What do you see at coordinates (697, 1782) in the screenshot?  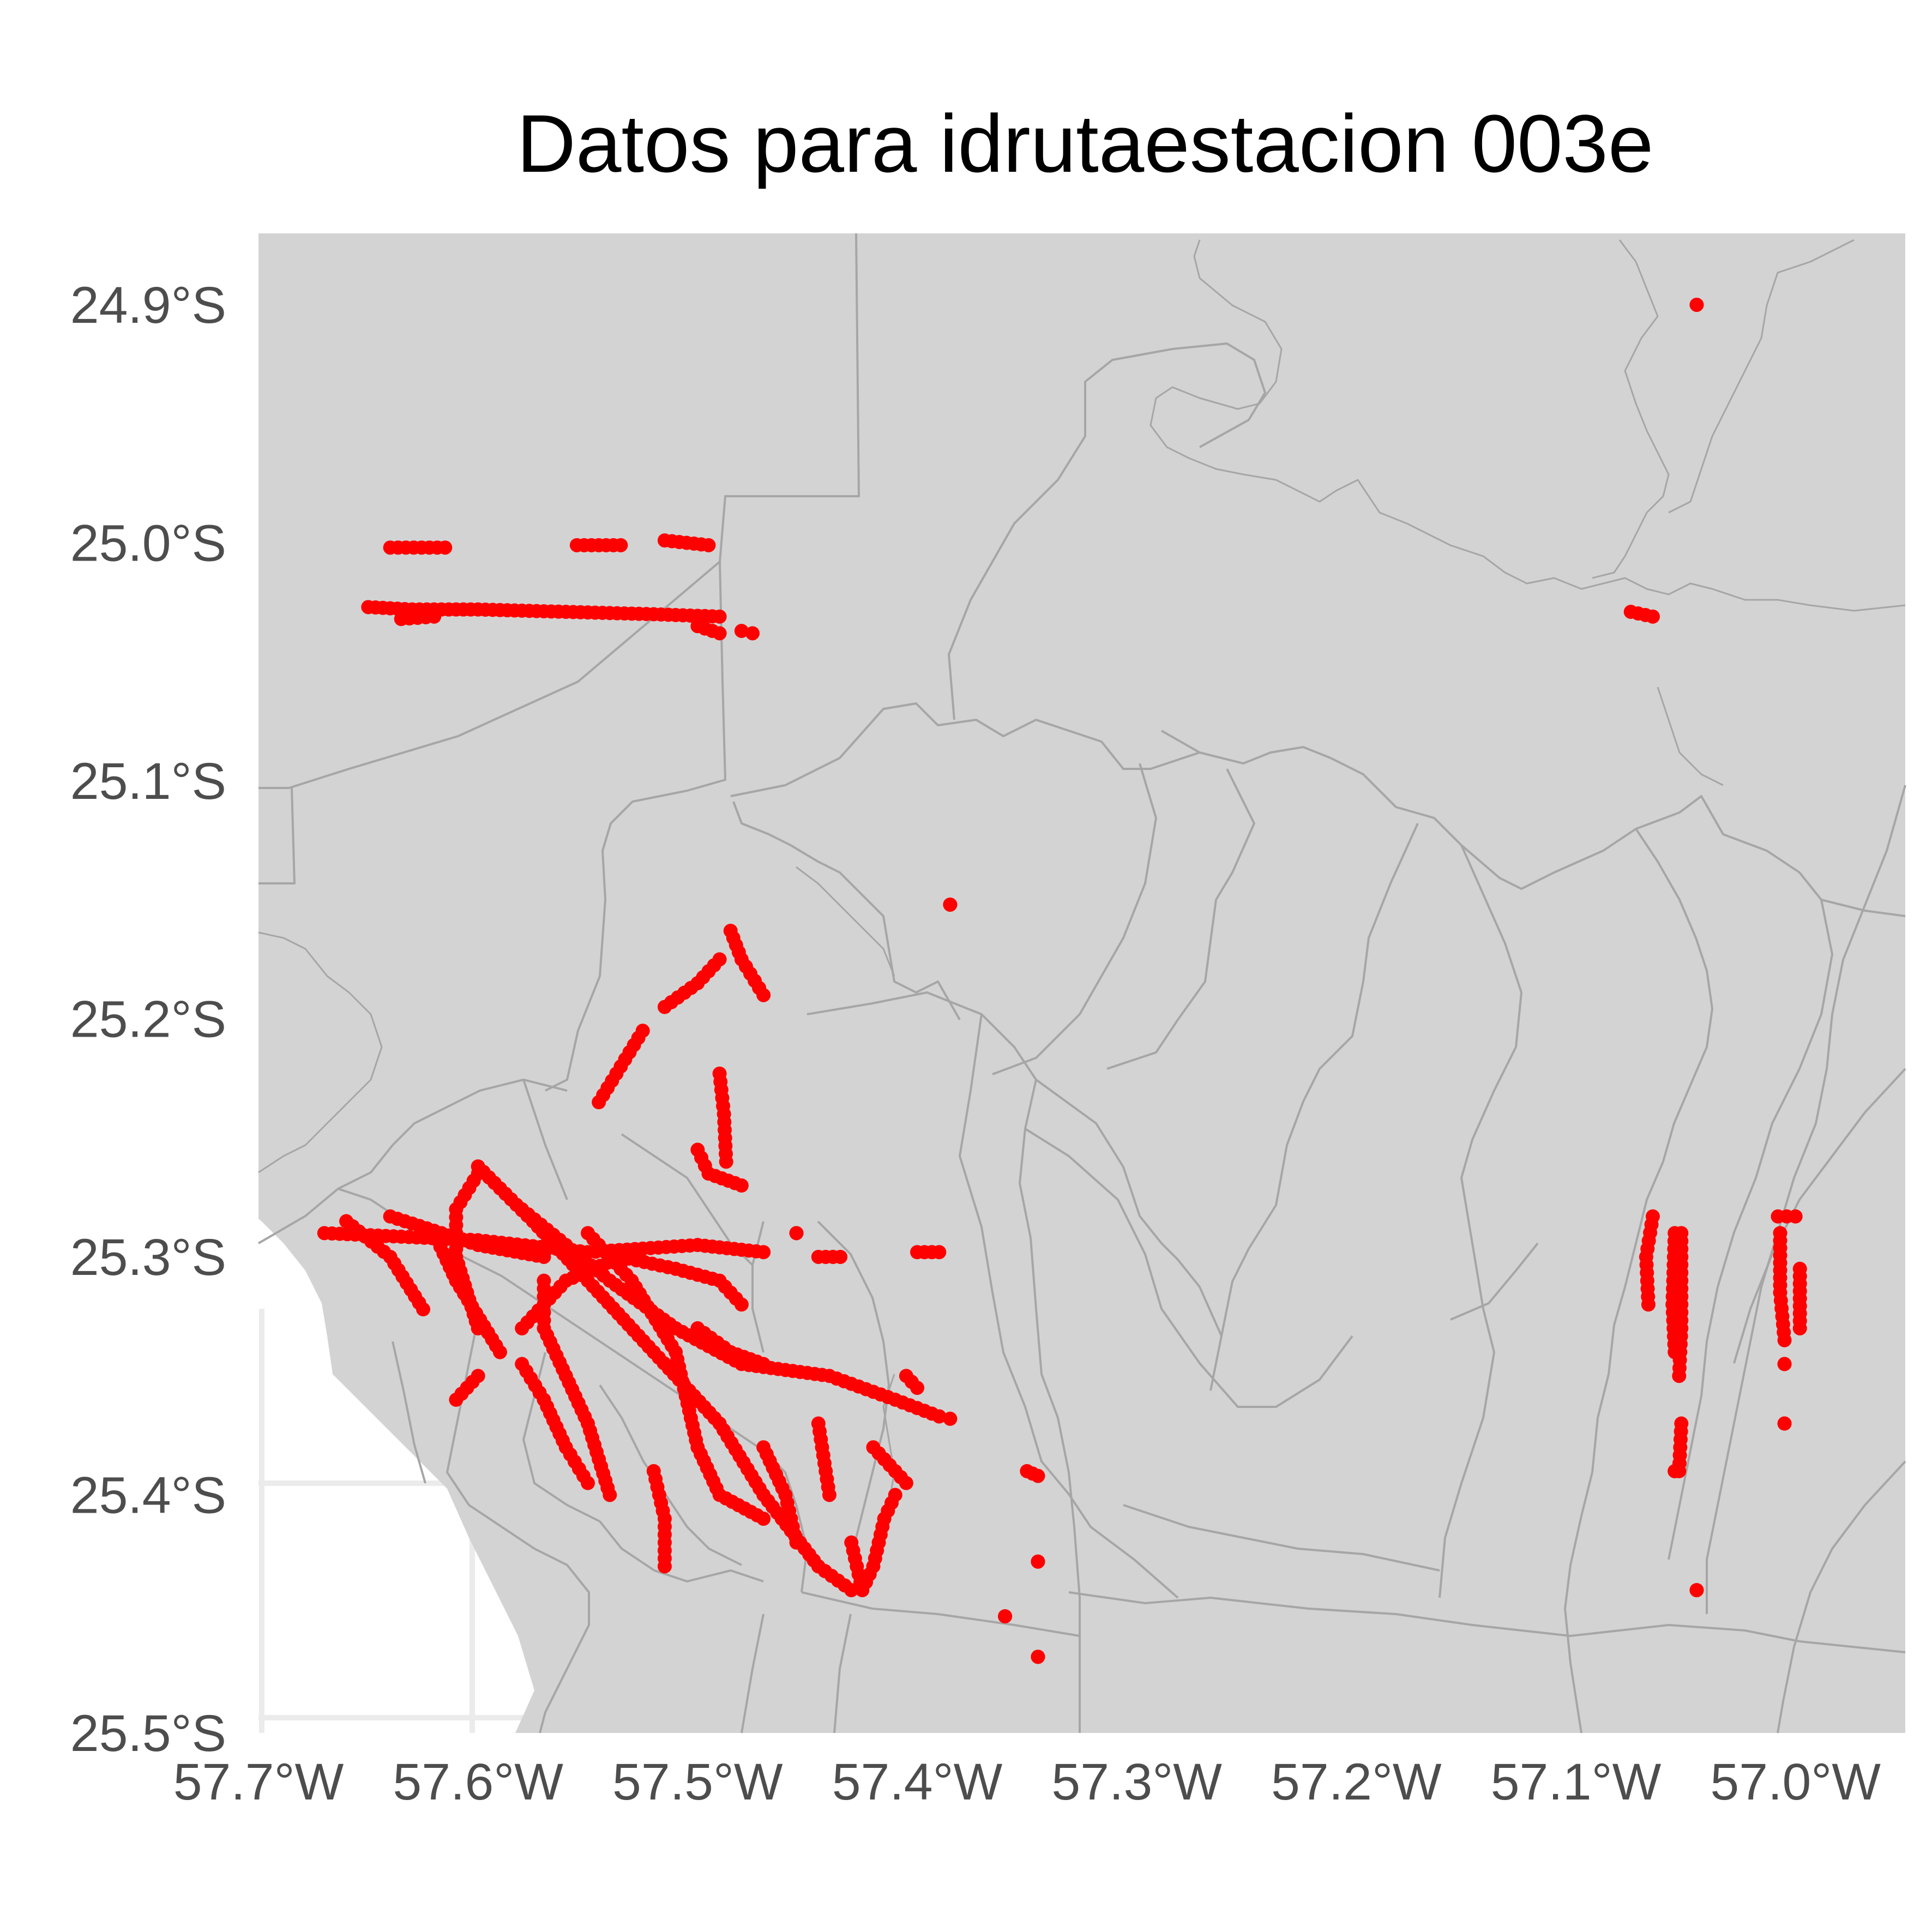 I see `x-tick-label: 57.5°W` at bounding box center [697, 1782].